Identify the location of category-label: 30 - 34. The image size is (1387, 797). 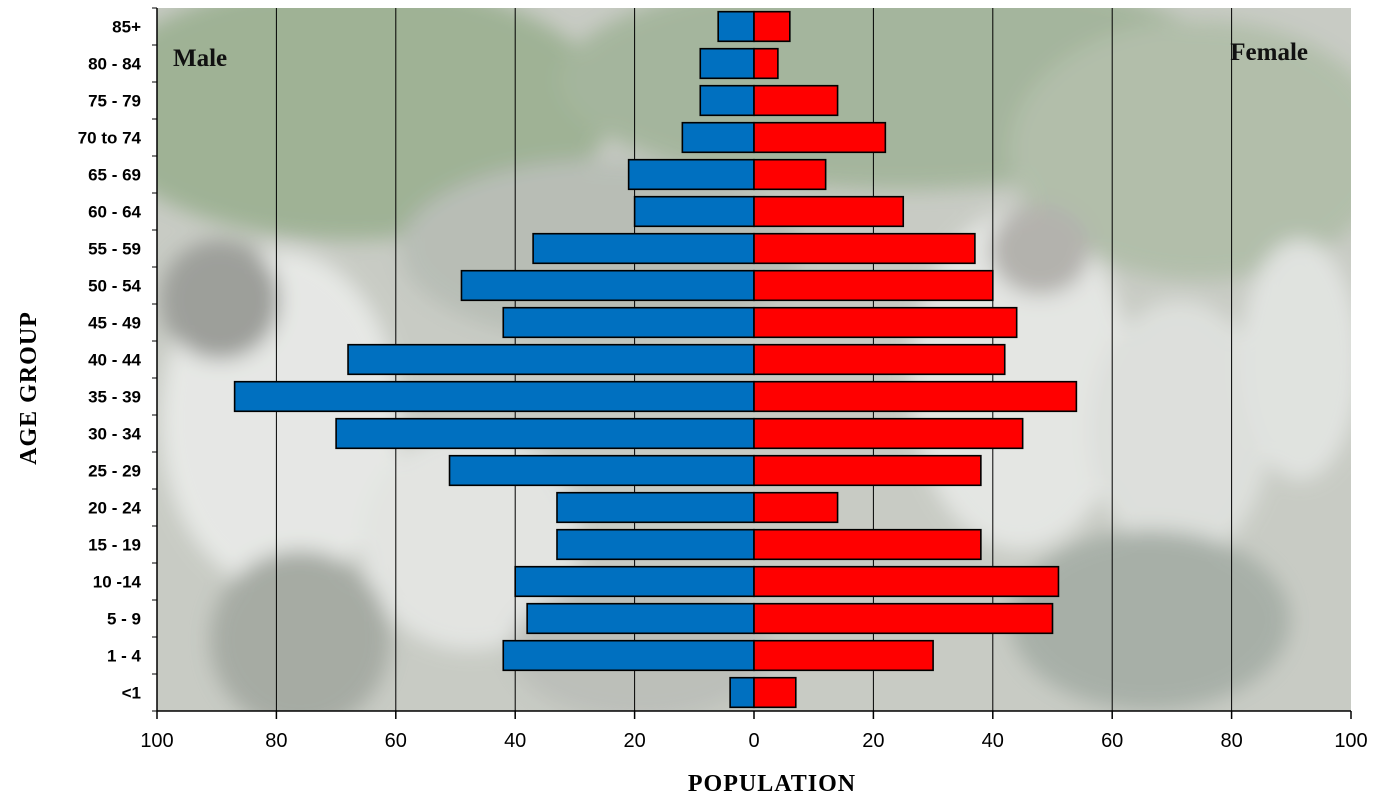
(114, 434).